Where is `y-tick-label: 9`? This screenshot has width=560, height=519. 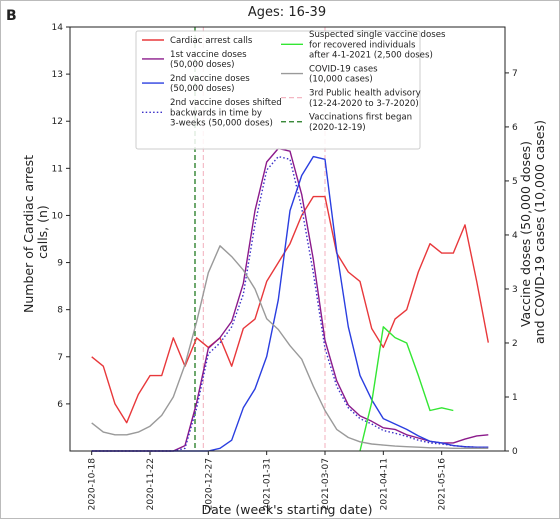
y-tick-label: 9 is located at coordinates (60, 264).